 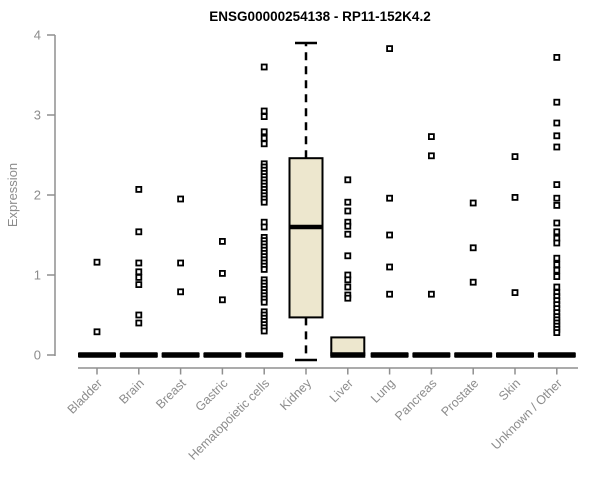 What do you see at coordinates (180, 276) in the screenshot?
I see `series-breast` at bounding box center [180, 276].